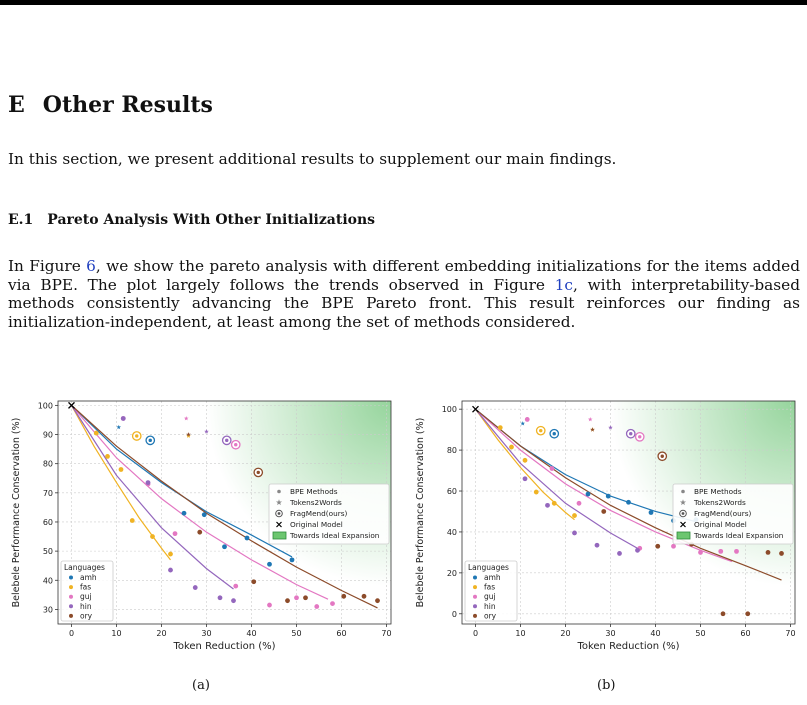 This screenshot has width=807, height=705. I want to click on legend-dot-fas, so click(71, 587).